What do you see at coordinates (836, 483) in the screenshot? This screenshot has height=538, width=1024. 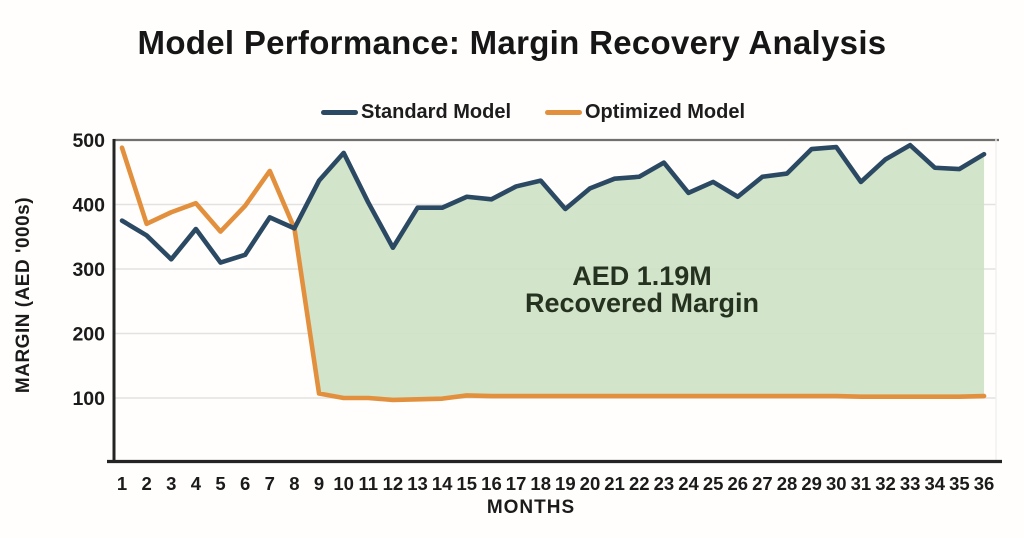 I see `x-tick-label-30: 30` at bounding box center [836, 483].